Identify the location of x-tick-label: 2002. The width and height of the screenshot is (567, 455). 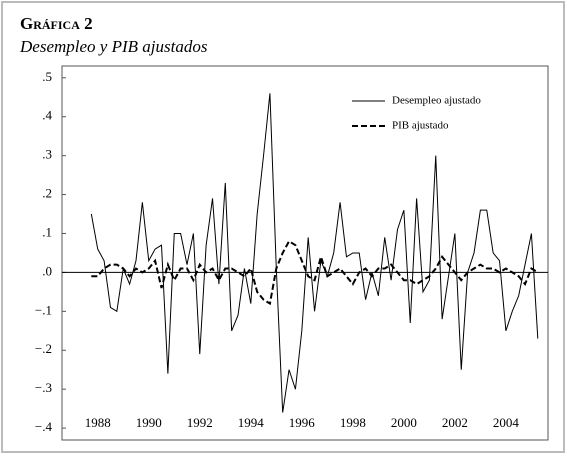
(455, 422).